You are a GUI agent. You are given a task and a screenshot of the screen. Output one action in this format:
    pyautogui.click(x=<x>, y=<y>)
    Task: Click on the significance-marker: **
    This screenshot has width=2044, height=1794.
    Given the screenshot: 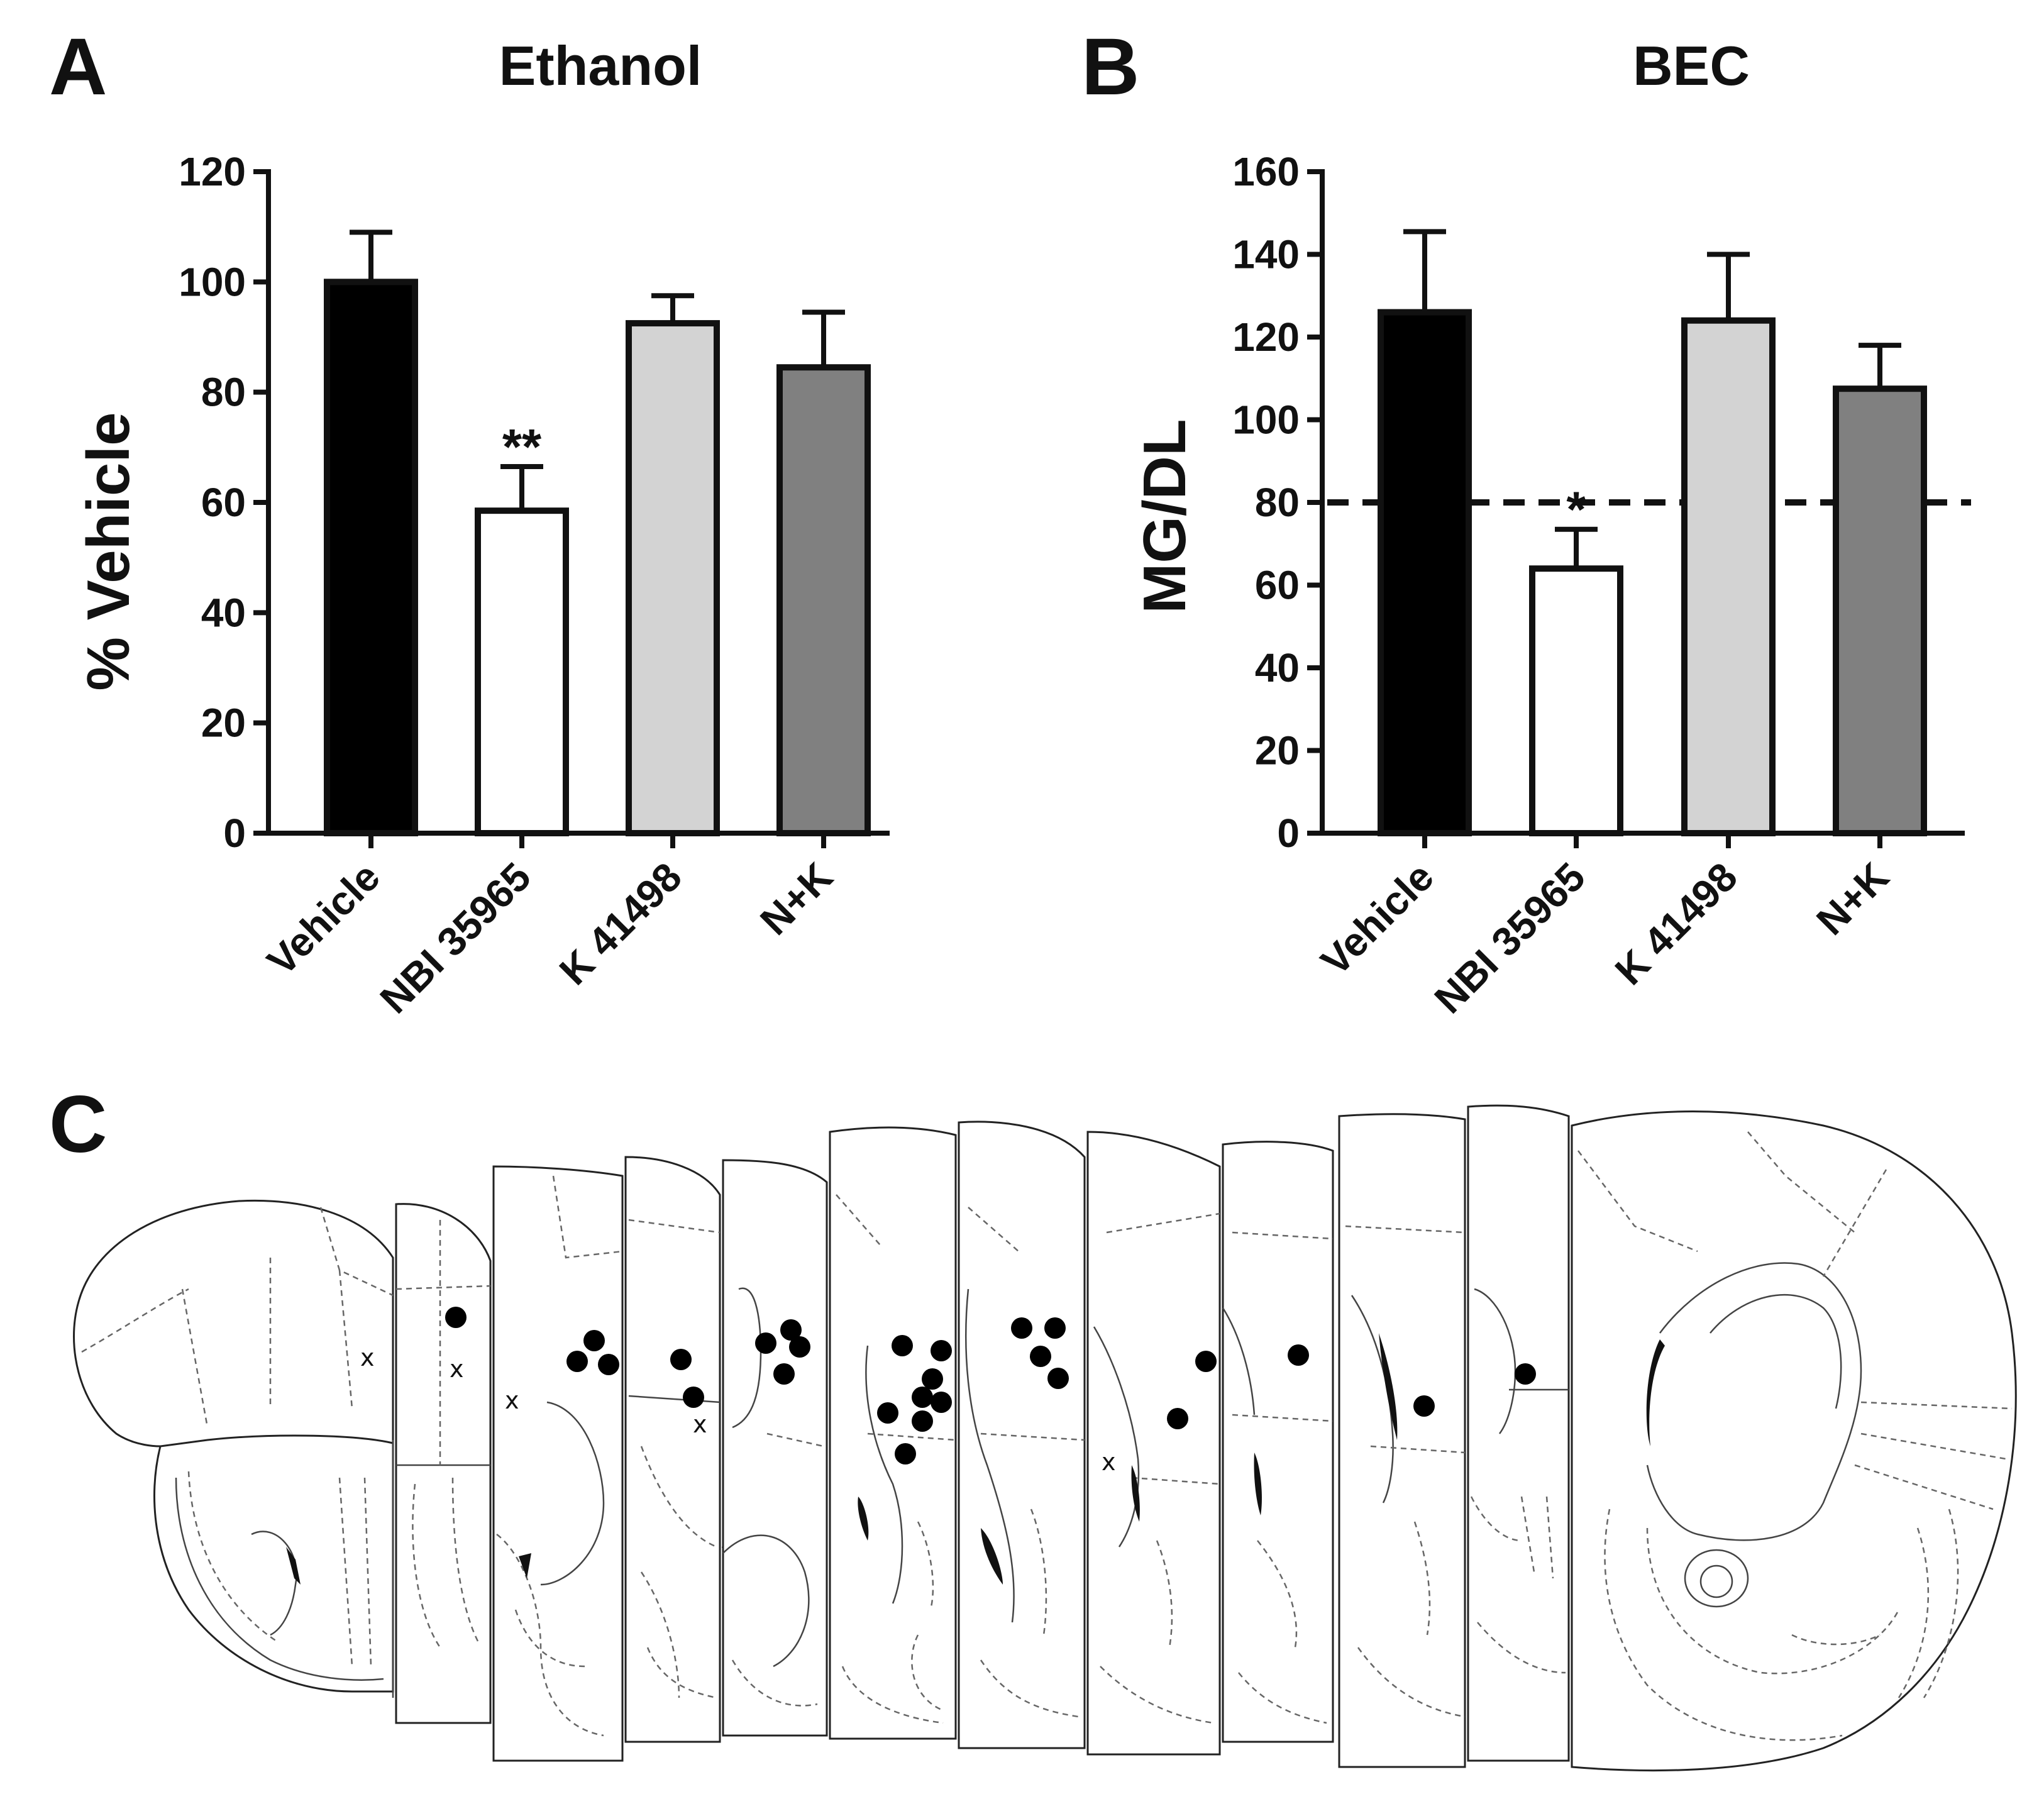 What is the action you would take?
    pyautogui.click(x=522, y=447)
    